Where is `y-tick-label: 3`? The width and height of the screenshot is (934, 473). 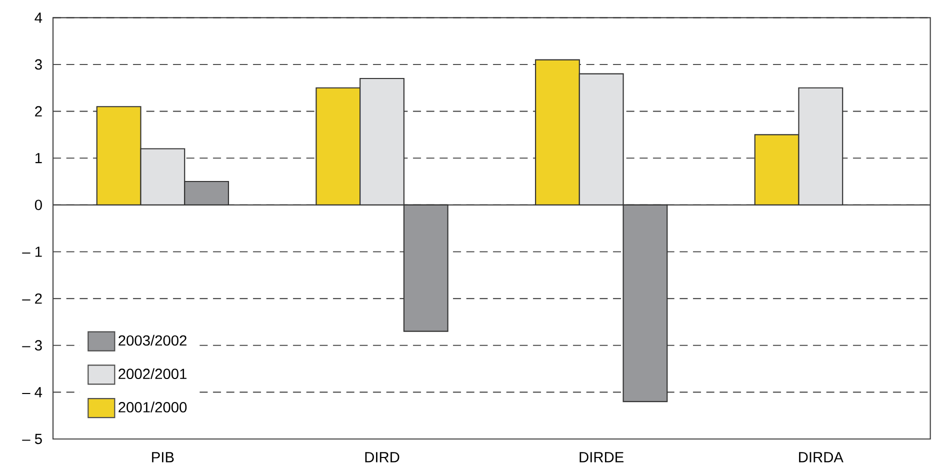
y-tick-label: 3 is located at coordinates (38, 64).